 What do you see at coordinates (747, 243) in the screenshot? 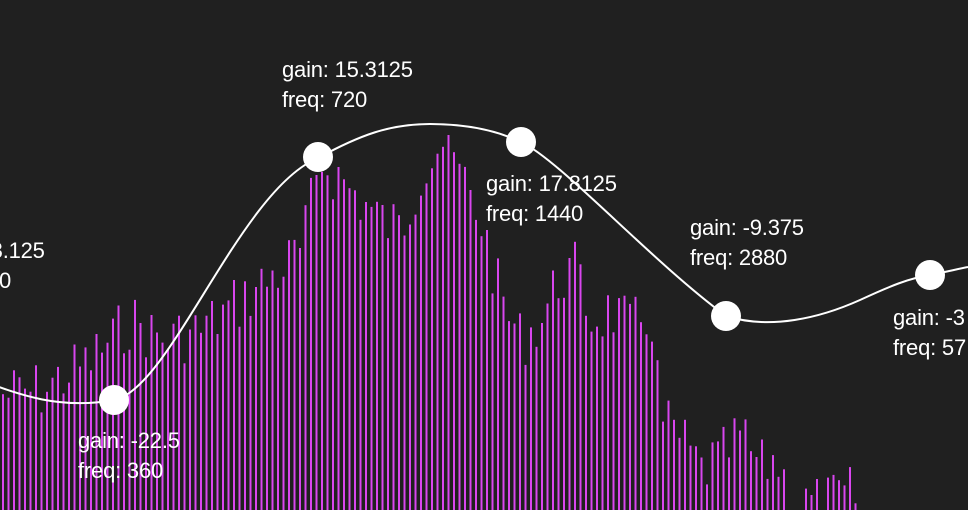
I see `eq-band-label-5: gain: -9.375 freq: 2880` at bounding box center [747, 243].